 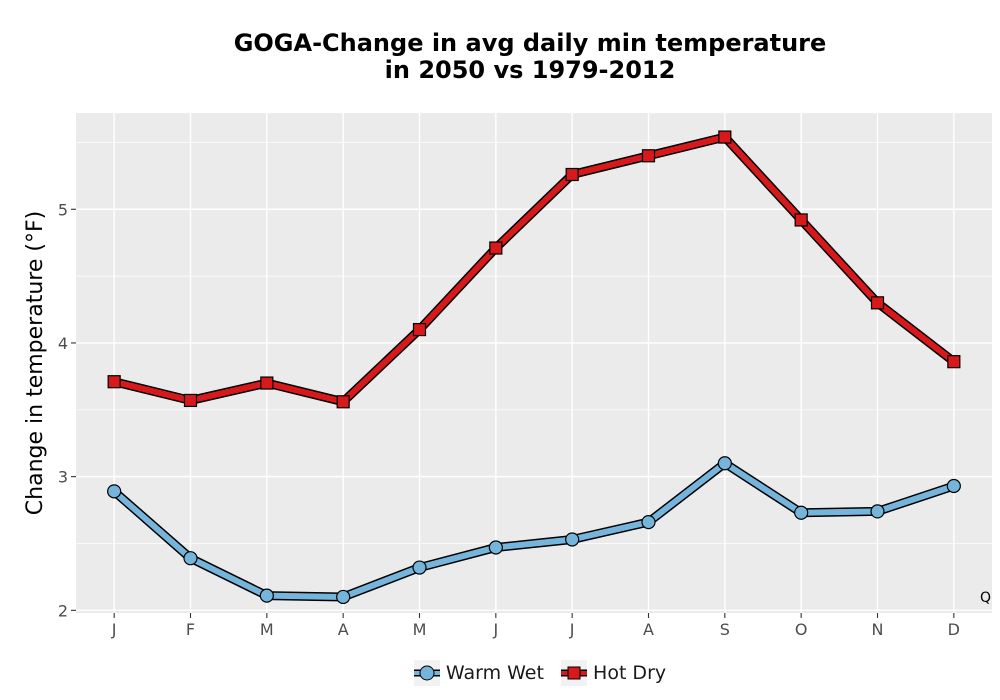 I want to click on legend-label-warm-wet: Warm Wet, so click(x=494, y=673).